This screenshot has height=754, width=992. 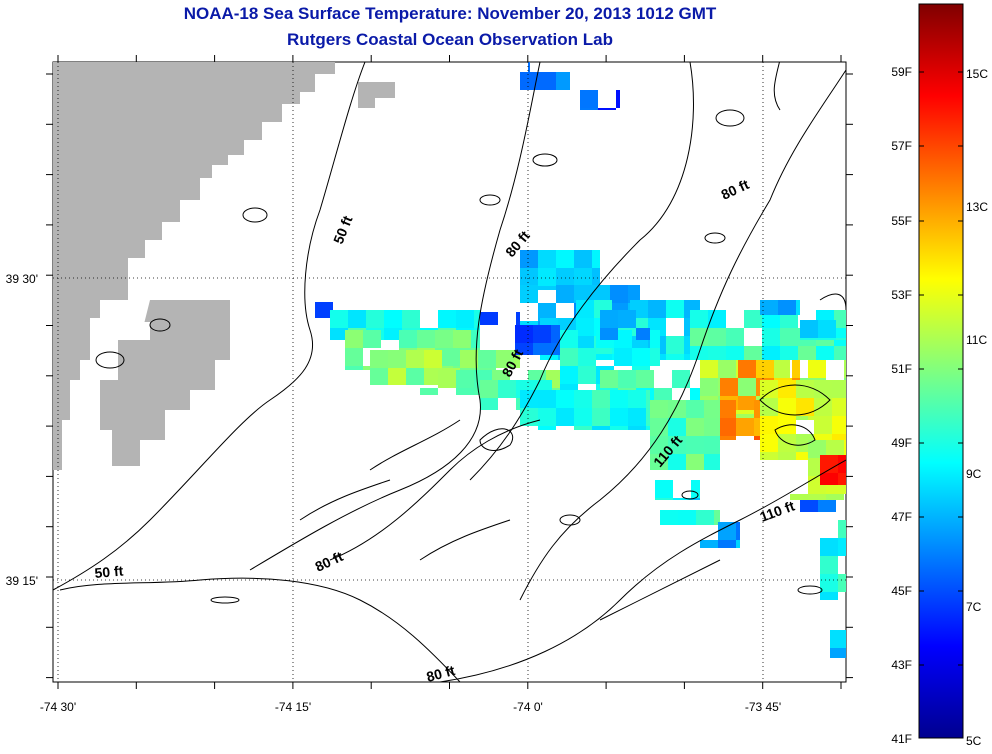 I want to click on lon-label: -74 15', so click(x=293, y=707).